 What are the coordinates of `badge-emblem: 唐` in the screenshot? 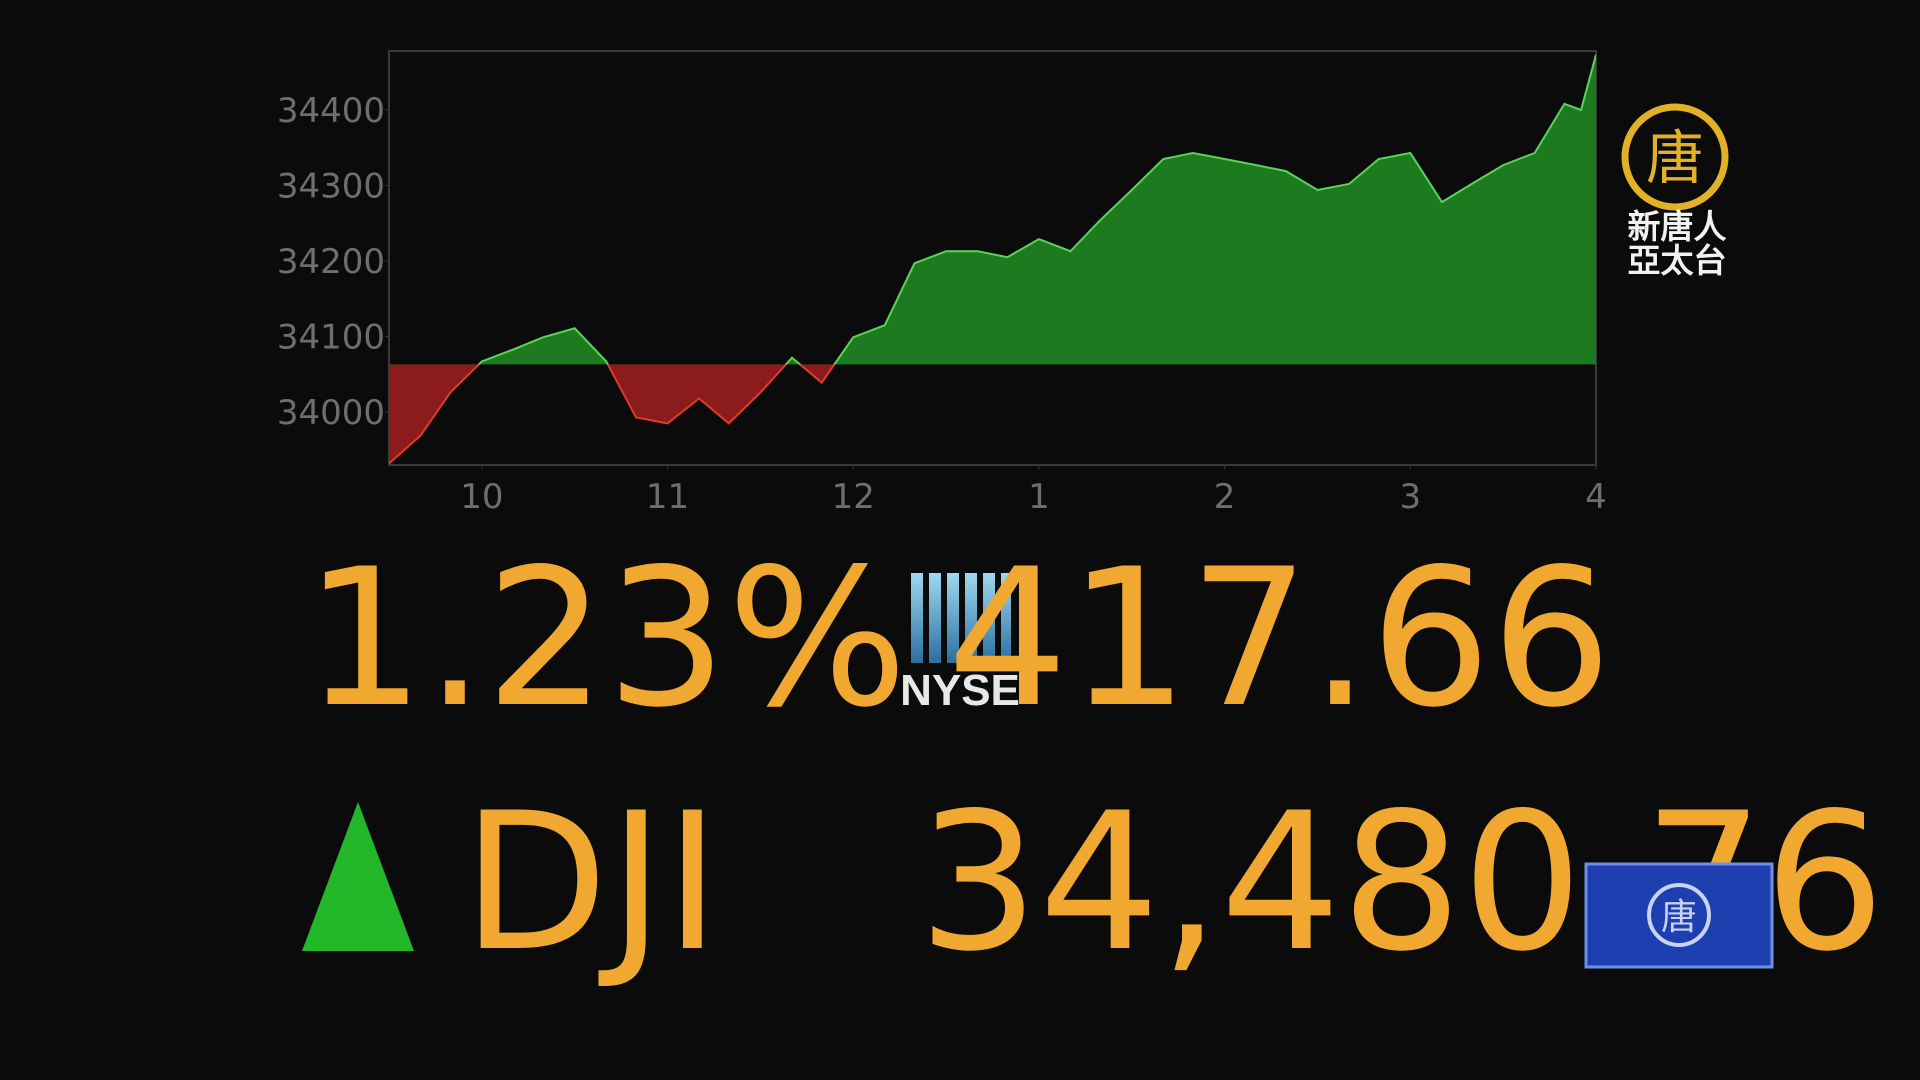 It's located at (1679, 917).